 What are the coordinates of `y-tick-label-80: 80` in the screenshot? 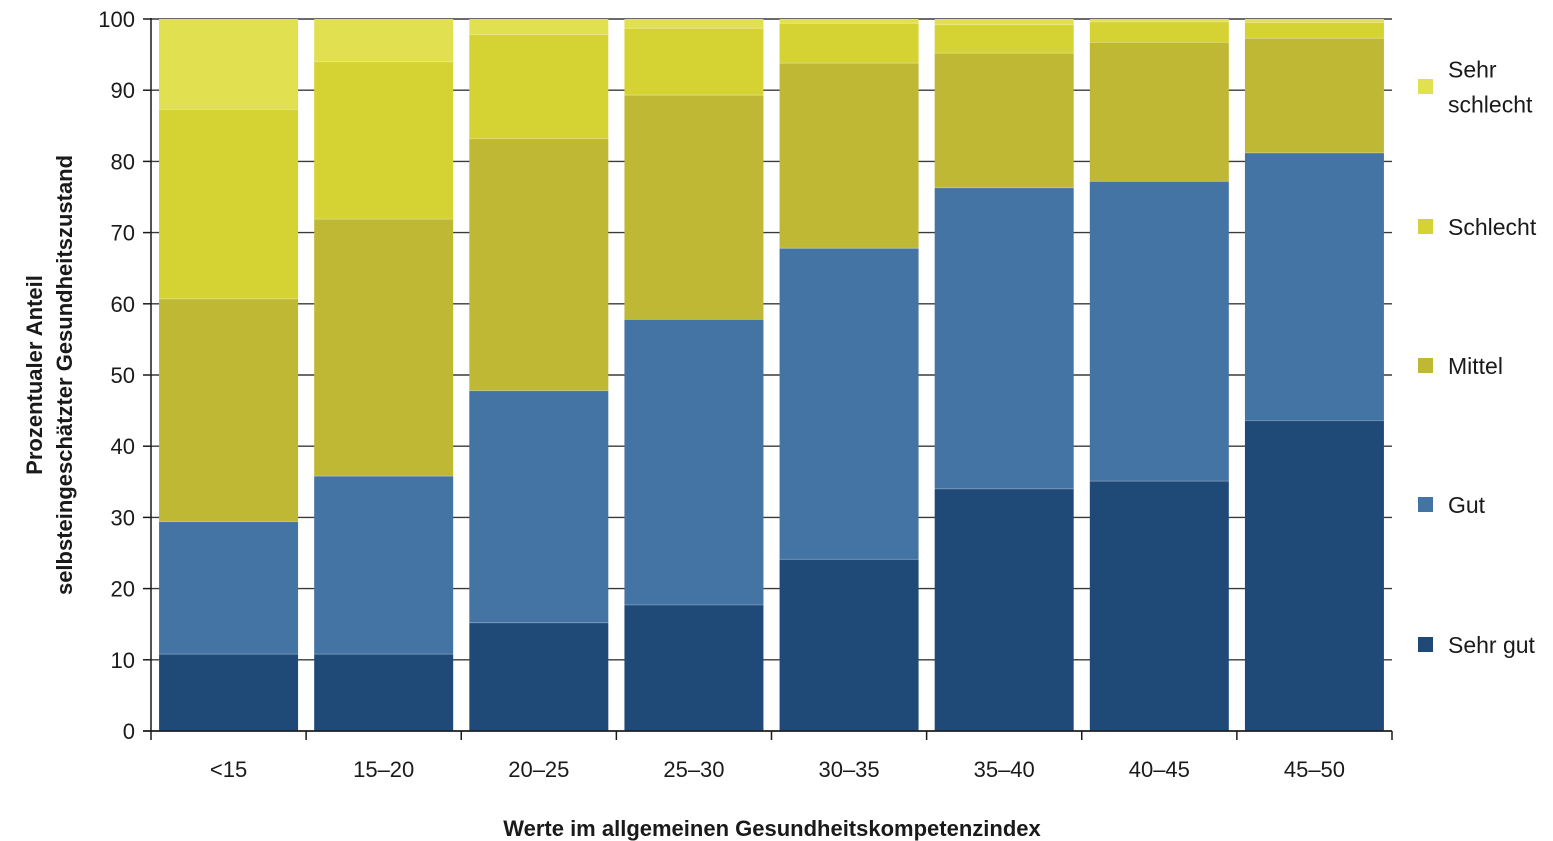 It's located at (123, 161).